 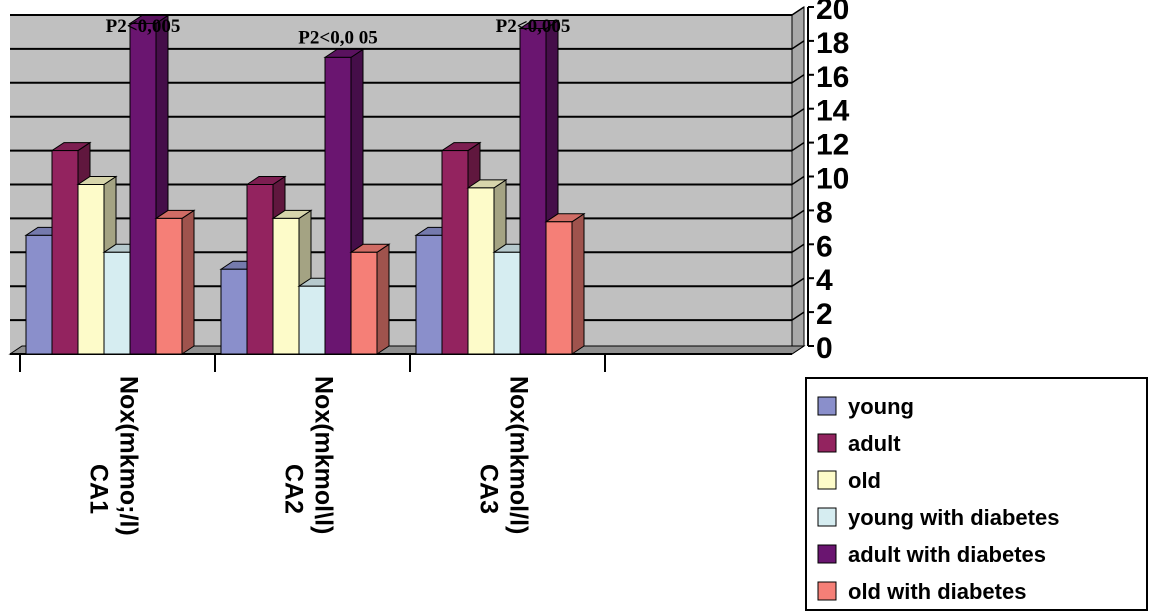 What do you see at coordinates (833, 111) in the screenshot?
I see `y-tick-label: 14` at bounding box center [833, 111].